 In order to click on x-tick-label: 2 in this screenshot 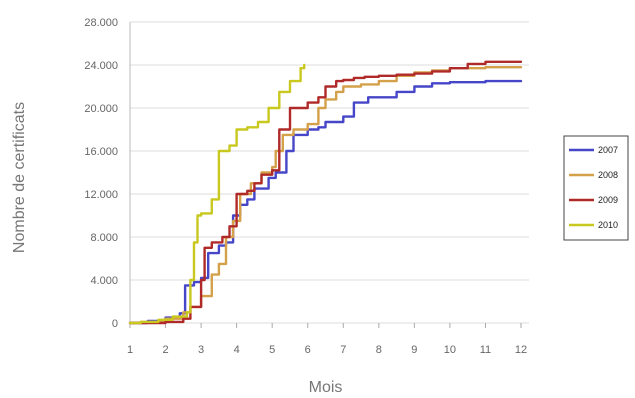, I will do `click(165, 350)`.